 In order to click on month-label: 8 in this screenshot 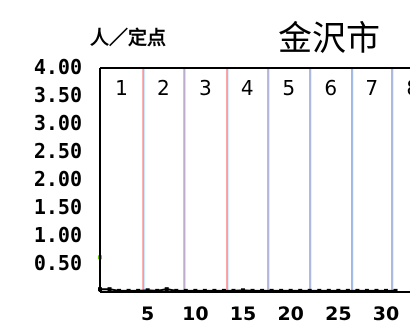, I will do `click(408, 88)`.